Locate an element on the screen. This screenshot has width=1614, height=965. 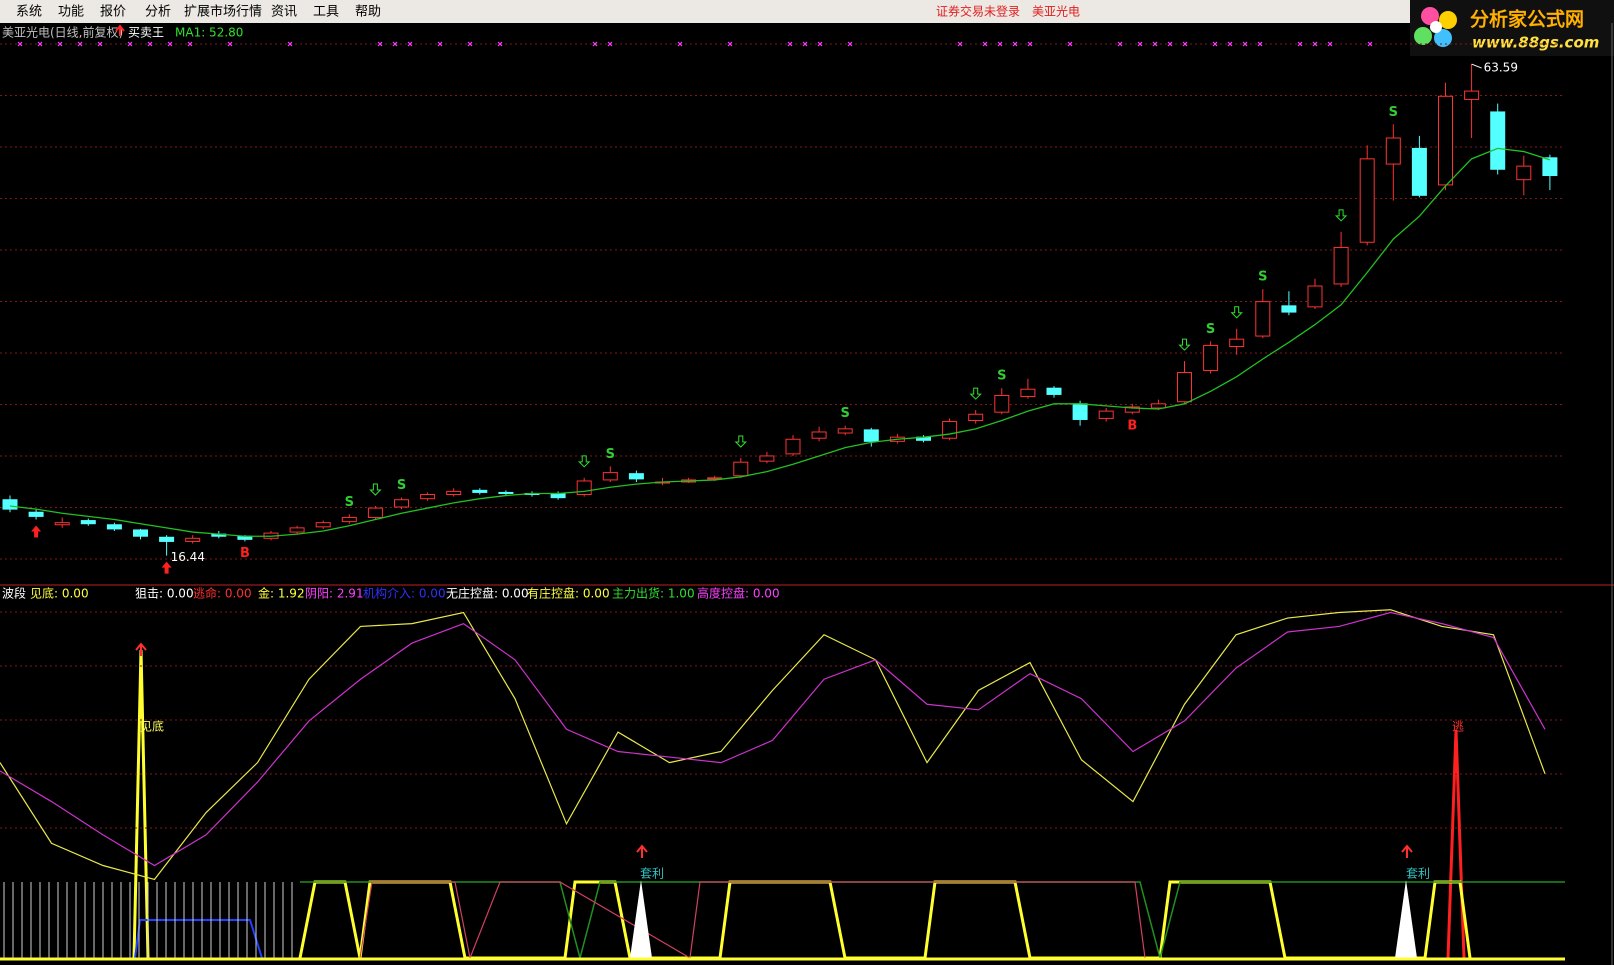
indicator-label: 主力出货: 1.00 is located at coordinates (653, 593).